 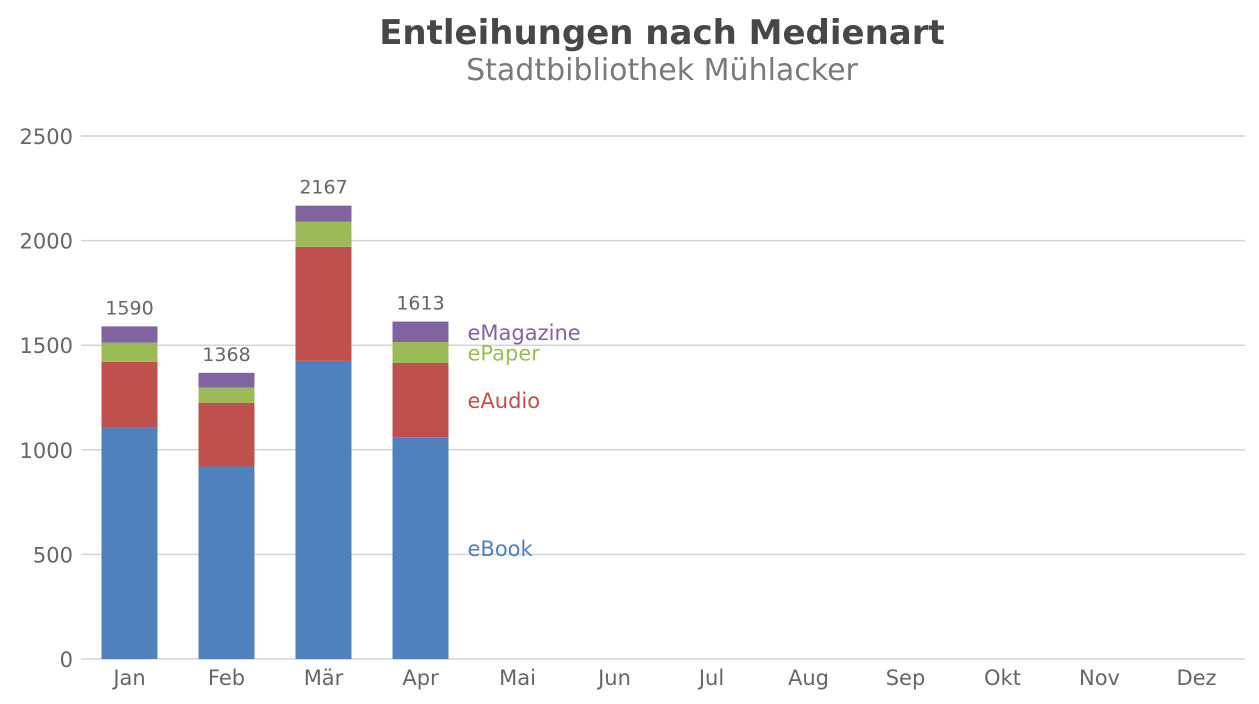 I want to click on x-axis-ticks: Jan Feb Mär Apr Mai Jun Jul Aug Sep Okt Nov Dez, so click(x=663, y=678).